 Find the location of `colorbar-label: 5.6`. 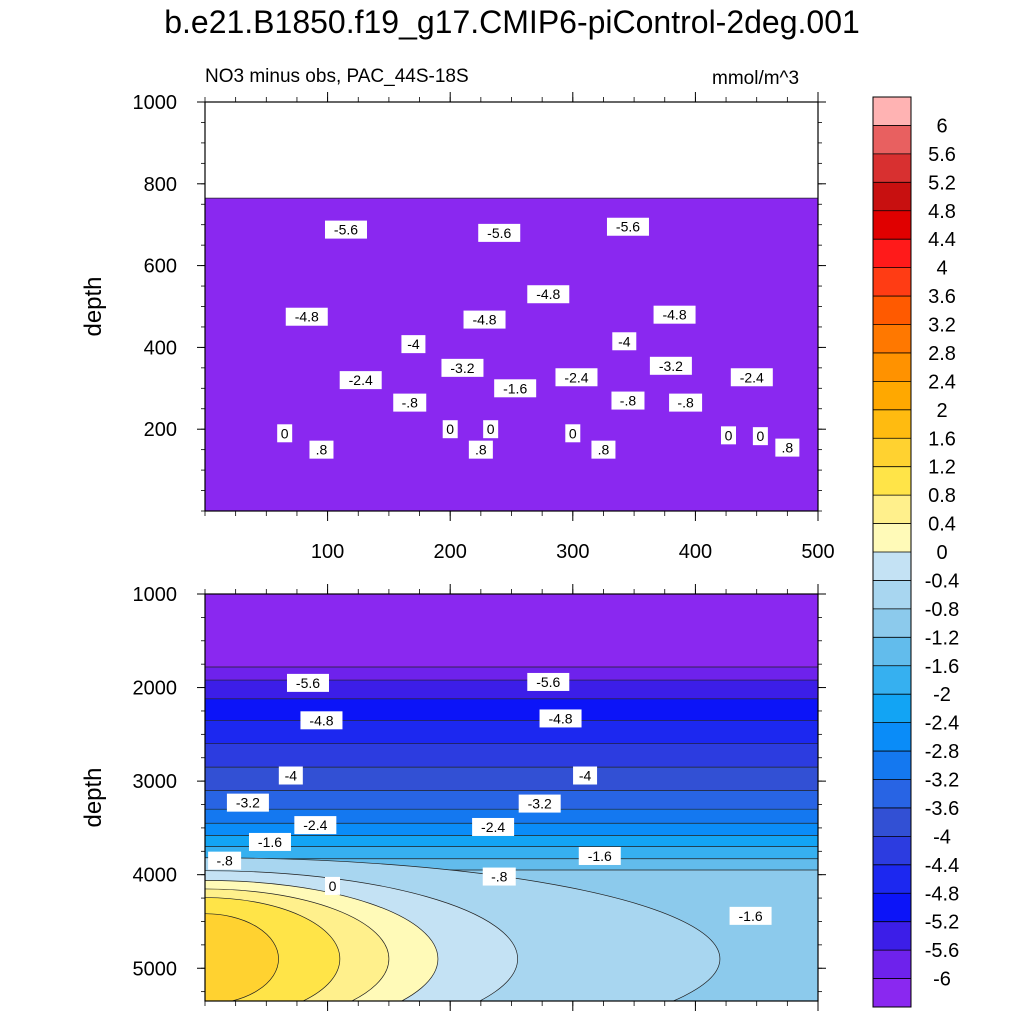

colorbar-label: 5.6 is located at coordinates (942, 155).